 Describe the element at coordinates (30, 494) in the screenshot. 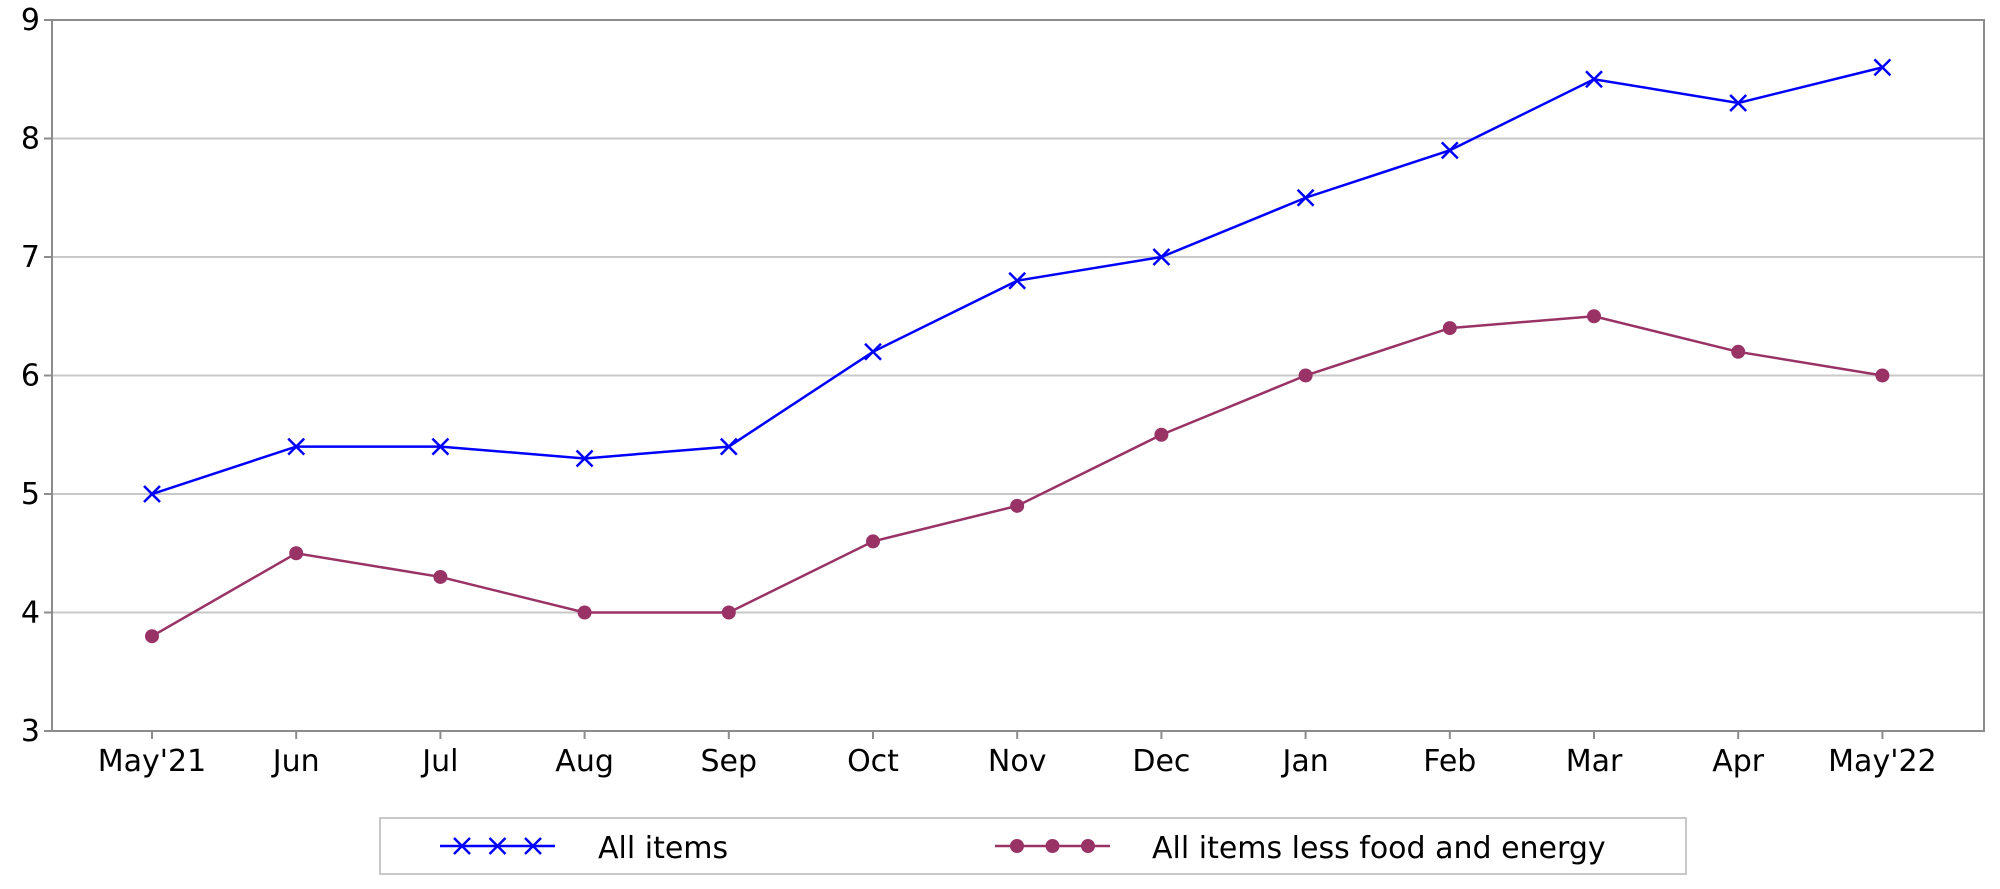

I see `y-tick-label: 5` at that location.